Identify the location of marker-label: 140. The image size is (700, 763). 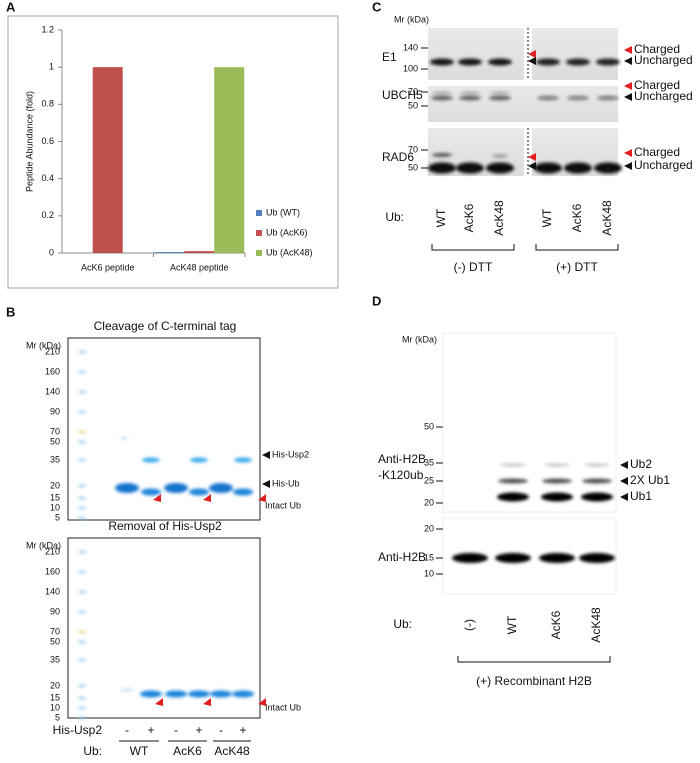
(410, 47).